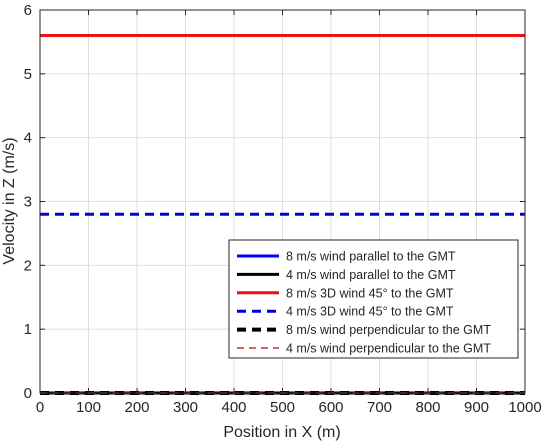 The height and width of the screenshot is (445, 550). What do you see at coordinates (370, 312) in the screenshot?
I see `legend-label-4: 4 m/s 3D wind 45° to the GMT` at bounding box center [370, 312].